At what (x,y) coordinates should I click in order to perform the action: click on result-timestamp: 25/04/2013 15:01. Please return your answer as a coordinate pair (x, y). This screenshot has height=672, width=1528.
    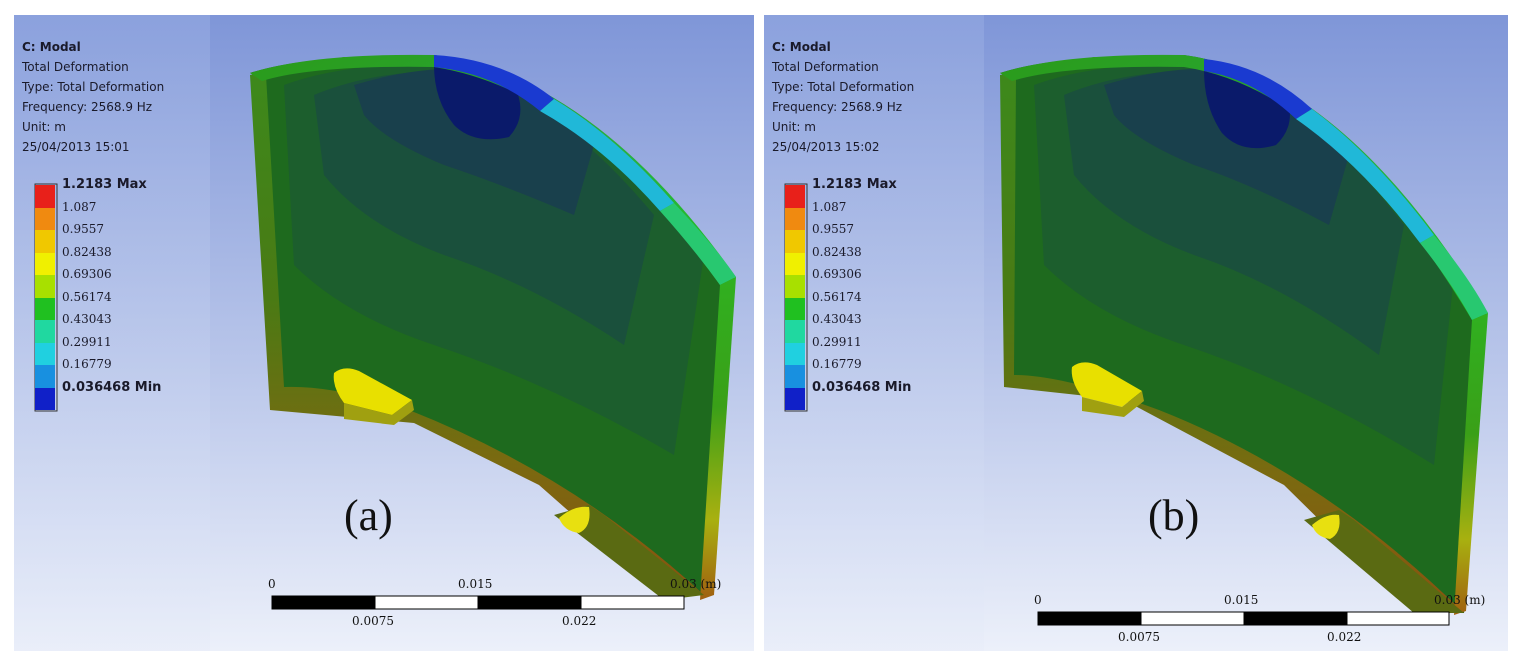
    Looking at the image, I should click on (76, 147).